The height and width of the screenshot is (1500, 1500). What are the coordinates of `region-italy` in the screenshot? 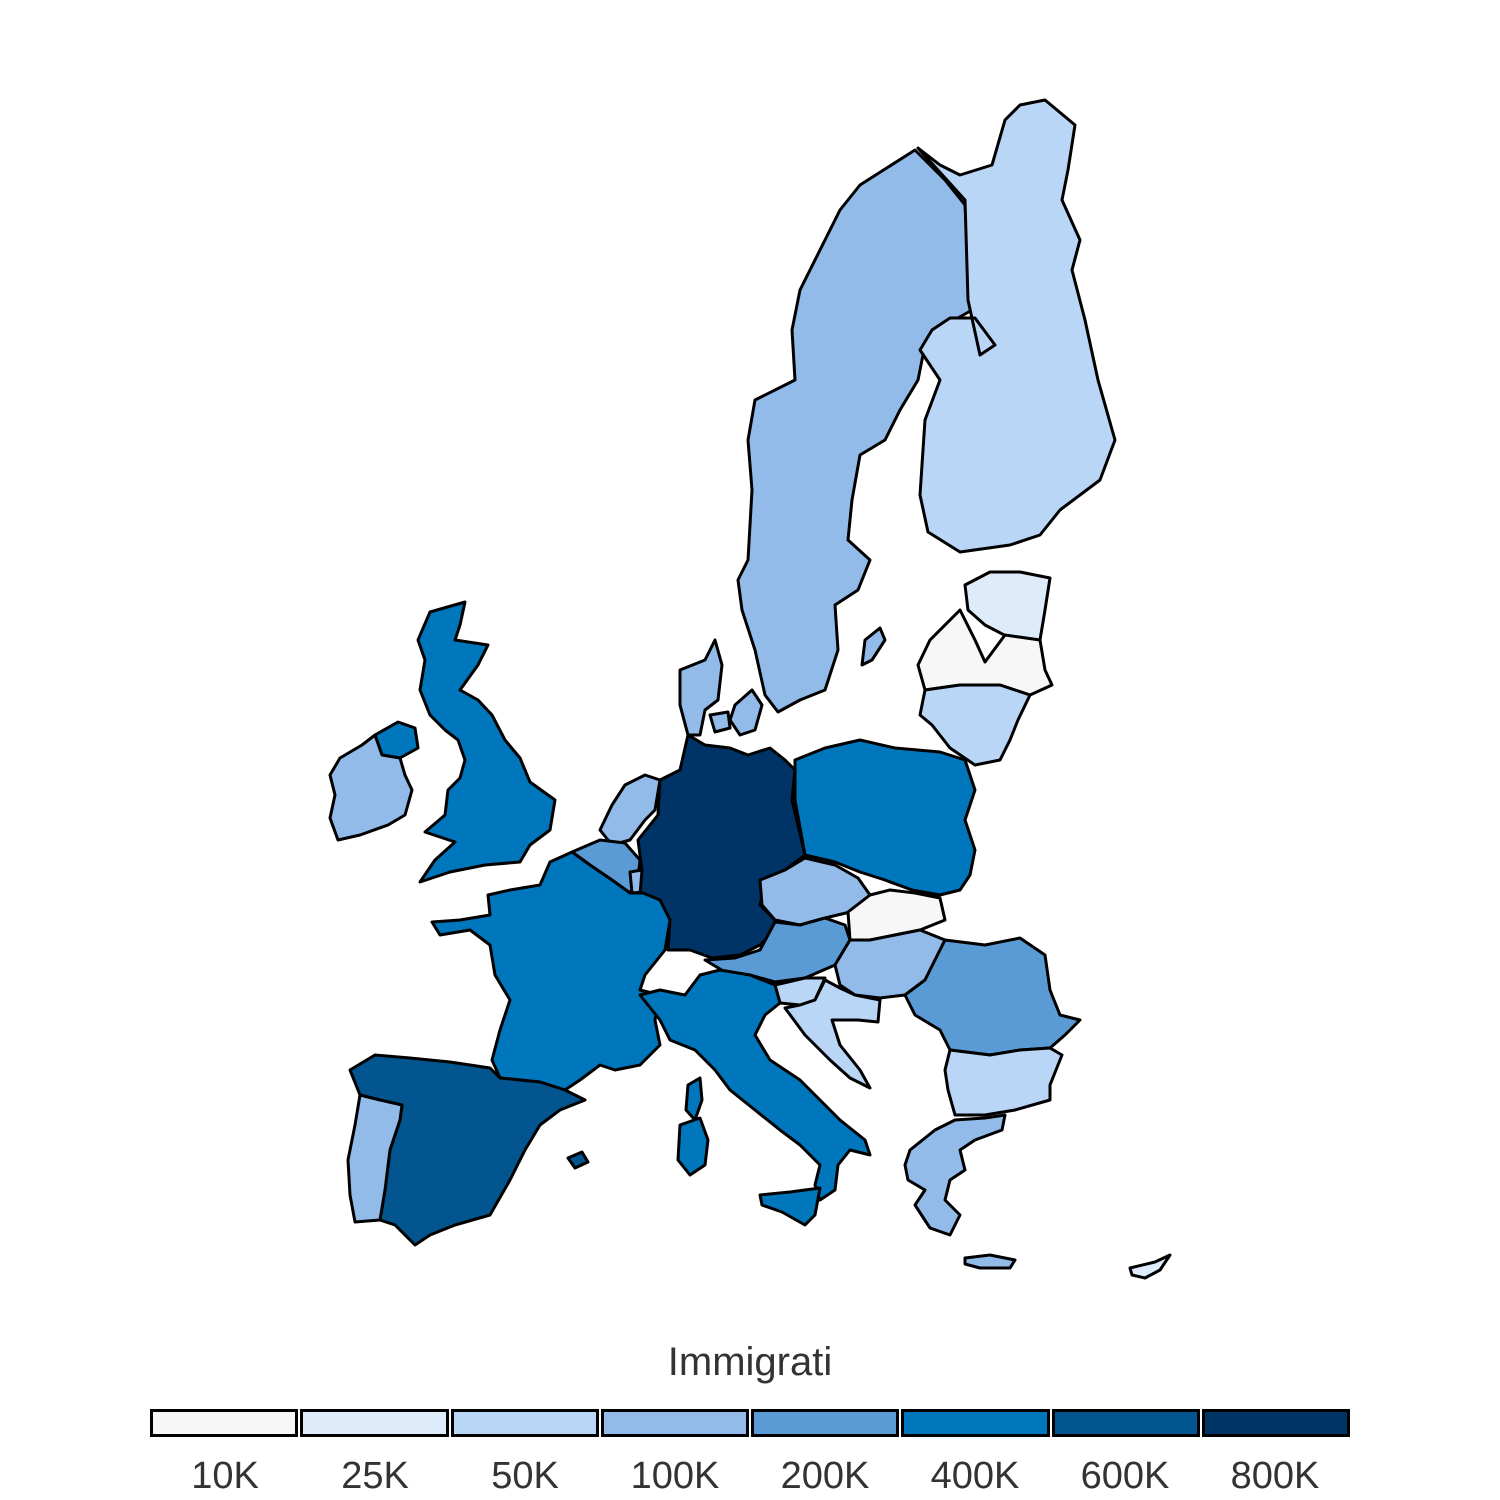 It's located at (755, 1085).